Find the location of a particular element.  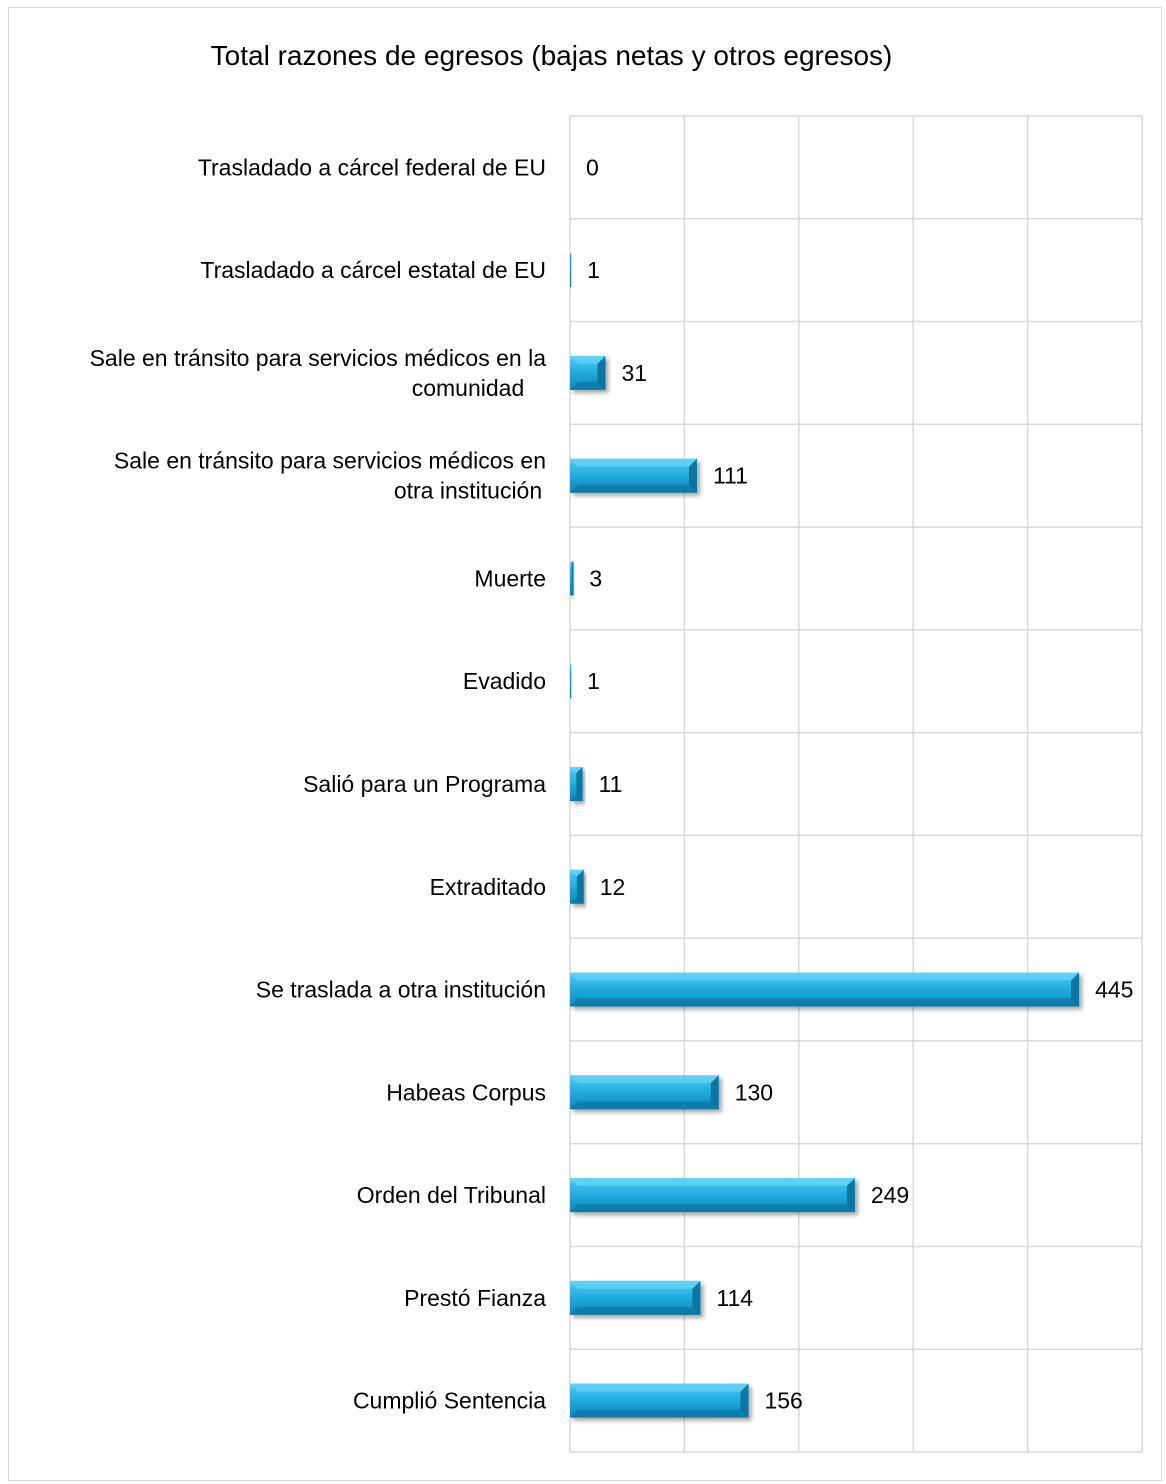

category-label-7: Salió para un Programa is located at coordinates (424, 784).